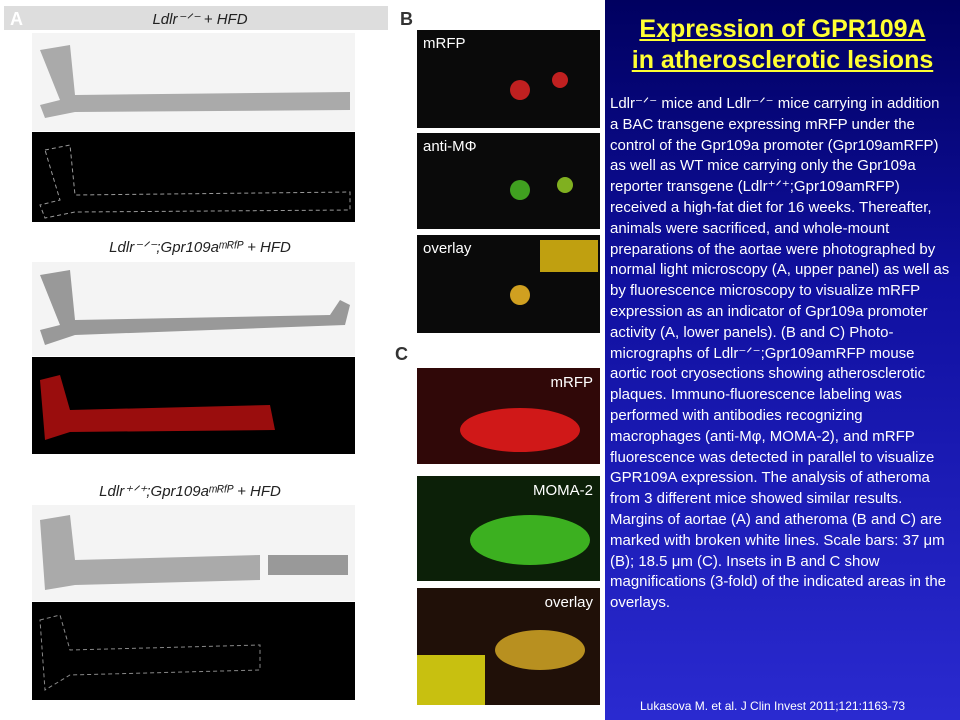  Describe the element at coordinates (401, 354) in the screenshot. I see `panel-label: C` at that location.